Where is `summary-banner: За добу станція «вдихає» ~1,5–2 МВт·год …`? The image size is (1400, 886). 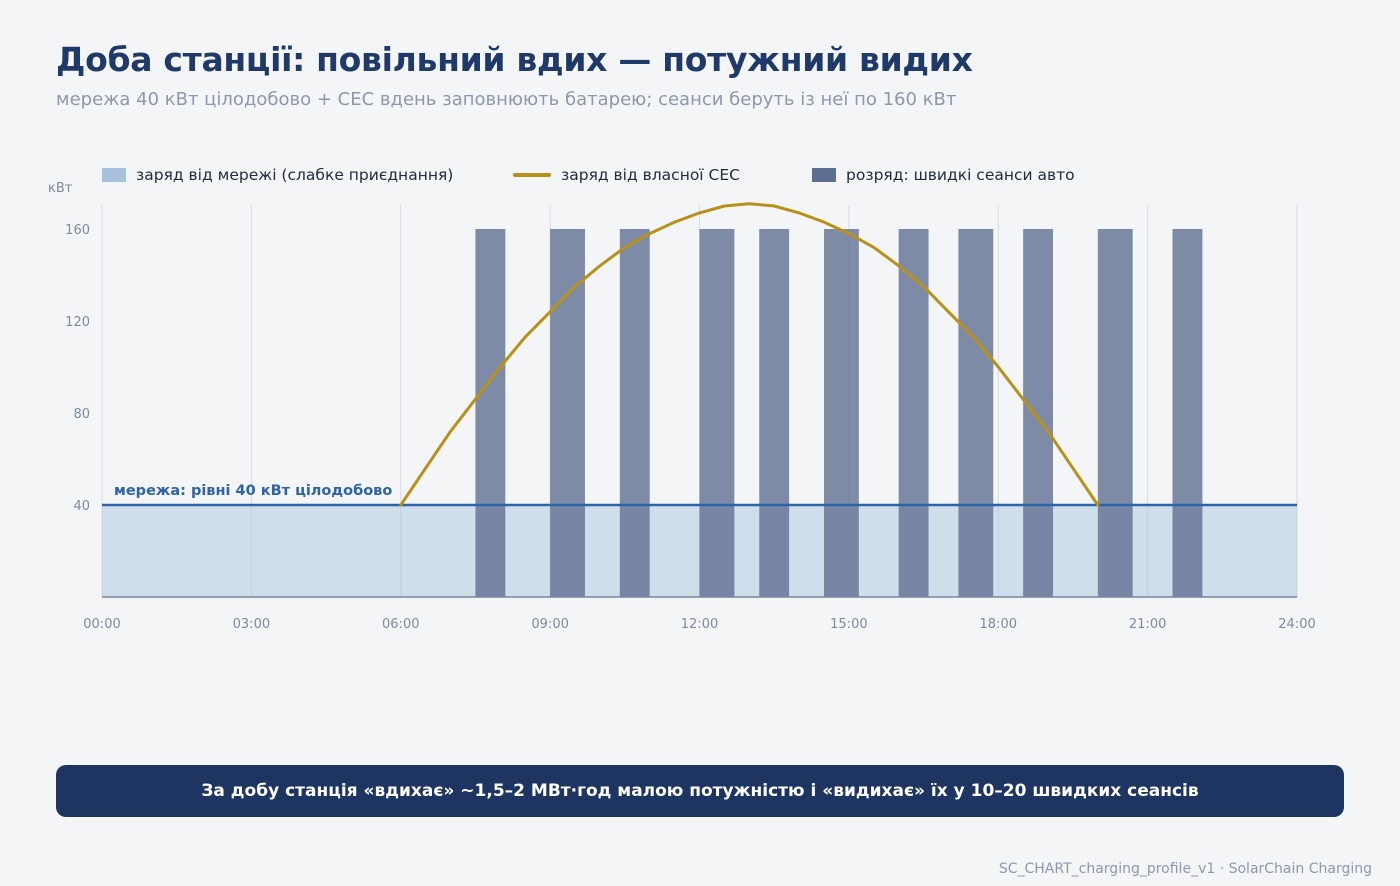 summary-banner: За добу станція «вдихає» ~1,5–2 МВт·год … is located at coordinates (700, 791).